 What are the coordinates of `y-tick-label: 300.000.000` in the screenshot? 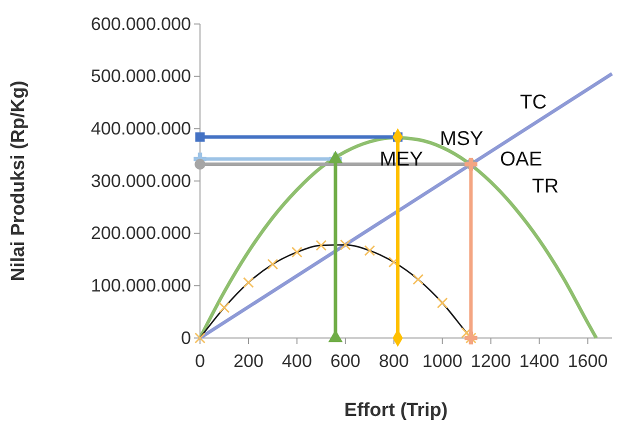 It's located at (140, 180).